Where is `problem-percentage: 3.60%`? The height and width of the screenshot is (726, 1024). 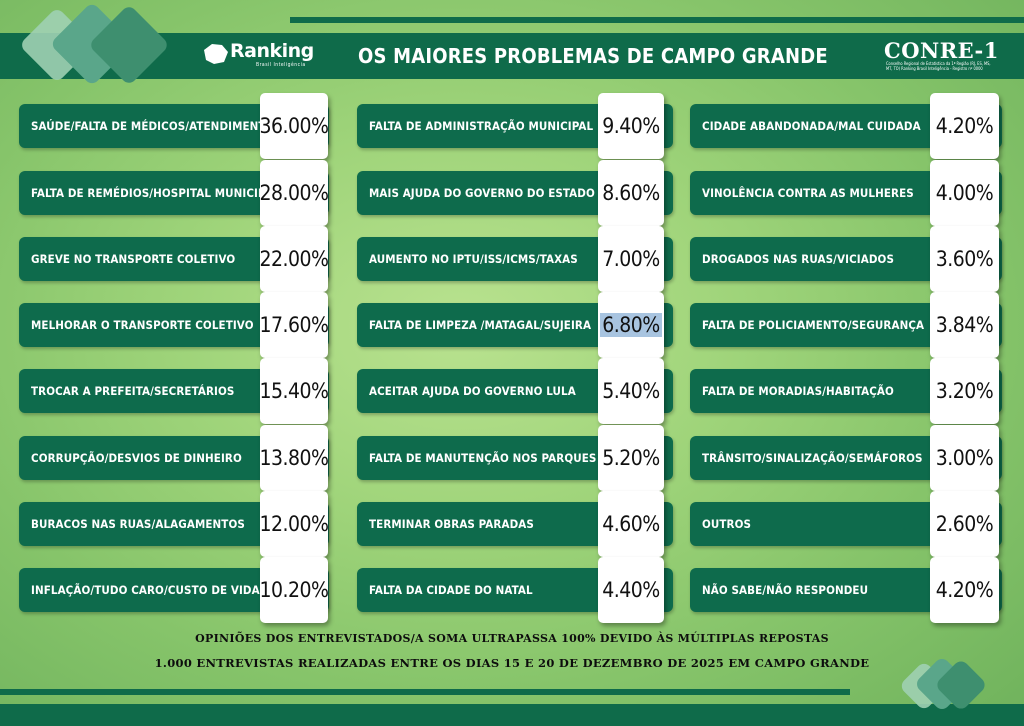
problem-percentage: 3.60% is located at coordinates (964, 259).